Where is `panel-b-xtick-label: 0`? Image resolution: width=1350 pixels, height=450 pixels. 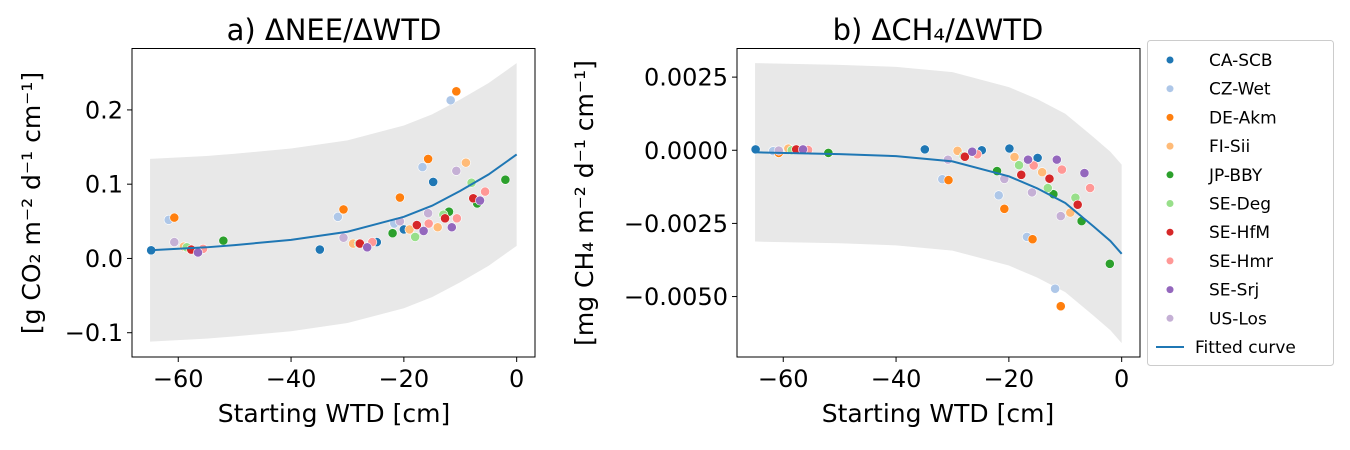
panel-b-xtick-label: 0 is located at coordinates (1121, 379).